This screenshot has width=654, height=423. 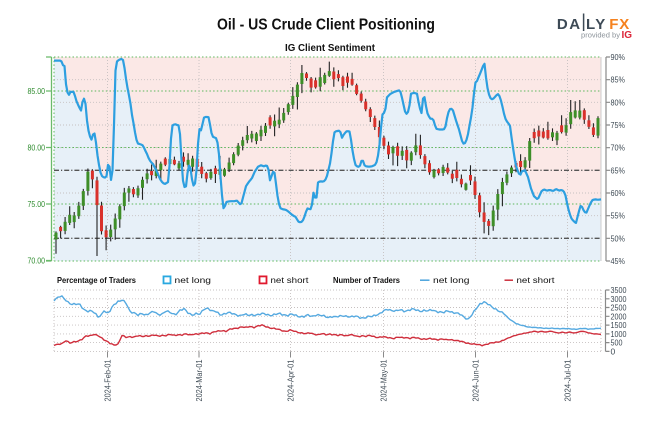 What do you see at coordinates (617, 343) in the screenshot?
I see `svg-text: 500` at bounding box center [617, 343].